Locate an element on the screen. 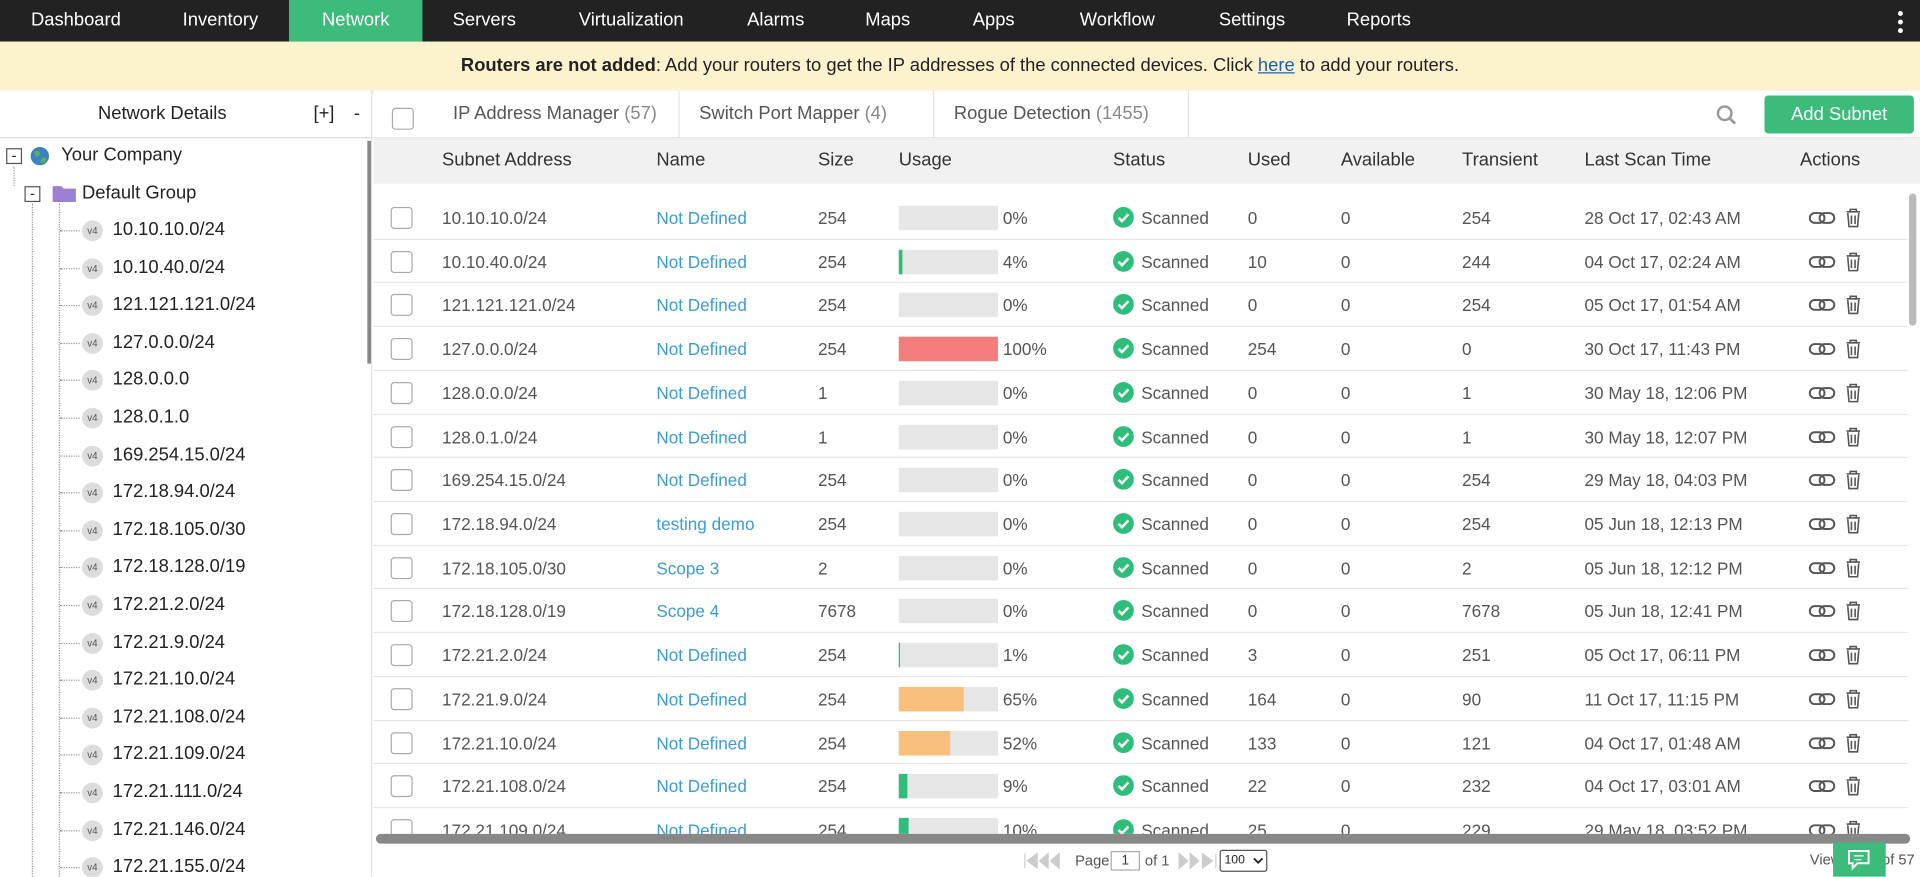 The width and height of the screenshot is (1920, 877). tree-subnet: 172.21.108.0/24 is located at coordinates (179, 717).